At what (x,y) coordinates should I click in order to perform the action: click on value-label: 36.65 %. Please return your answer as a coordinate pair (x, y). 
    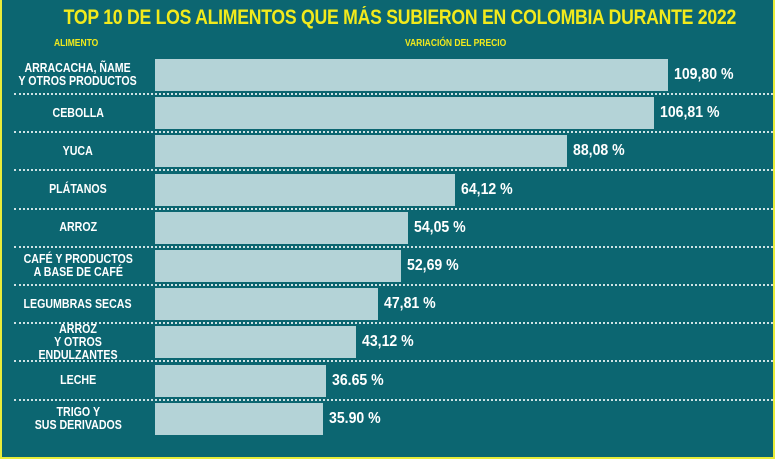
    Looking at the image, I should click on (358, 380).